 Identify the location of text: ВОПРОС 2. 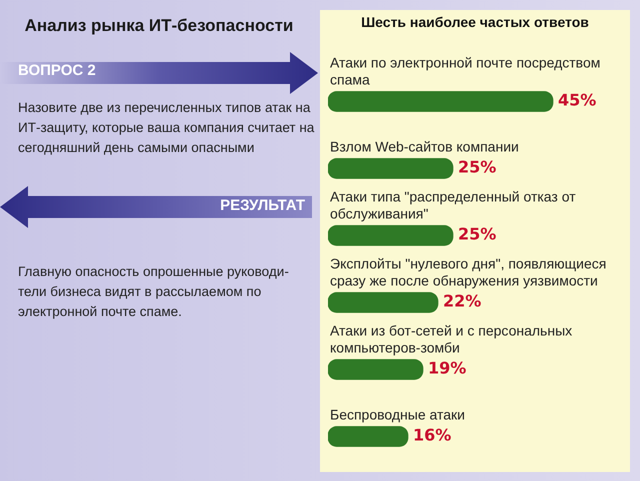
(57, 70).